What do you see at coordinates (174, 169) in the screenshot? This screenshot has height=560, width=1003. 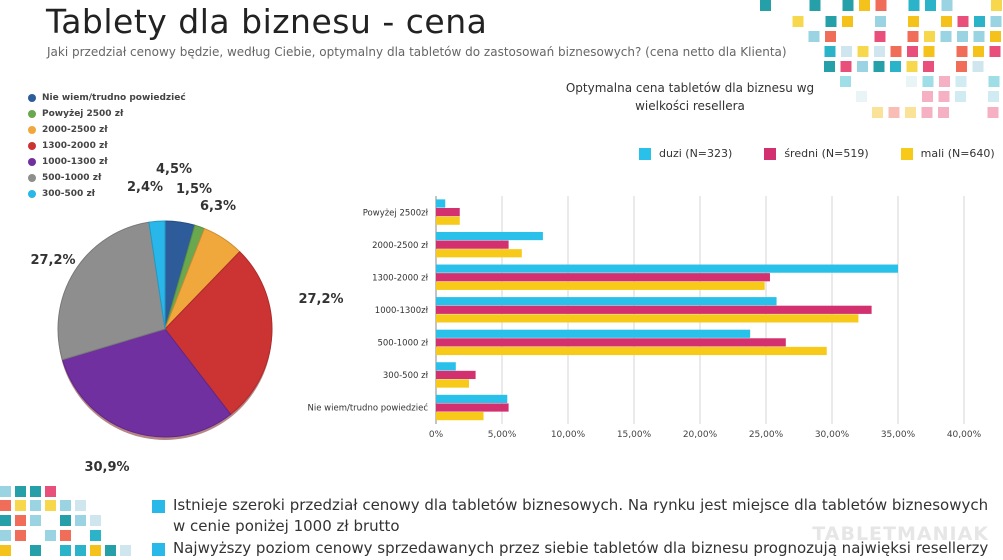 I see `pie-value-label: 4,5%` at bounding box center [174, 169].